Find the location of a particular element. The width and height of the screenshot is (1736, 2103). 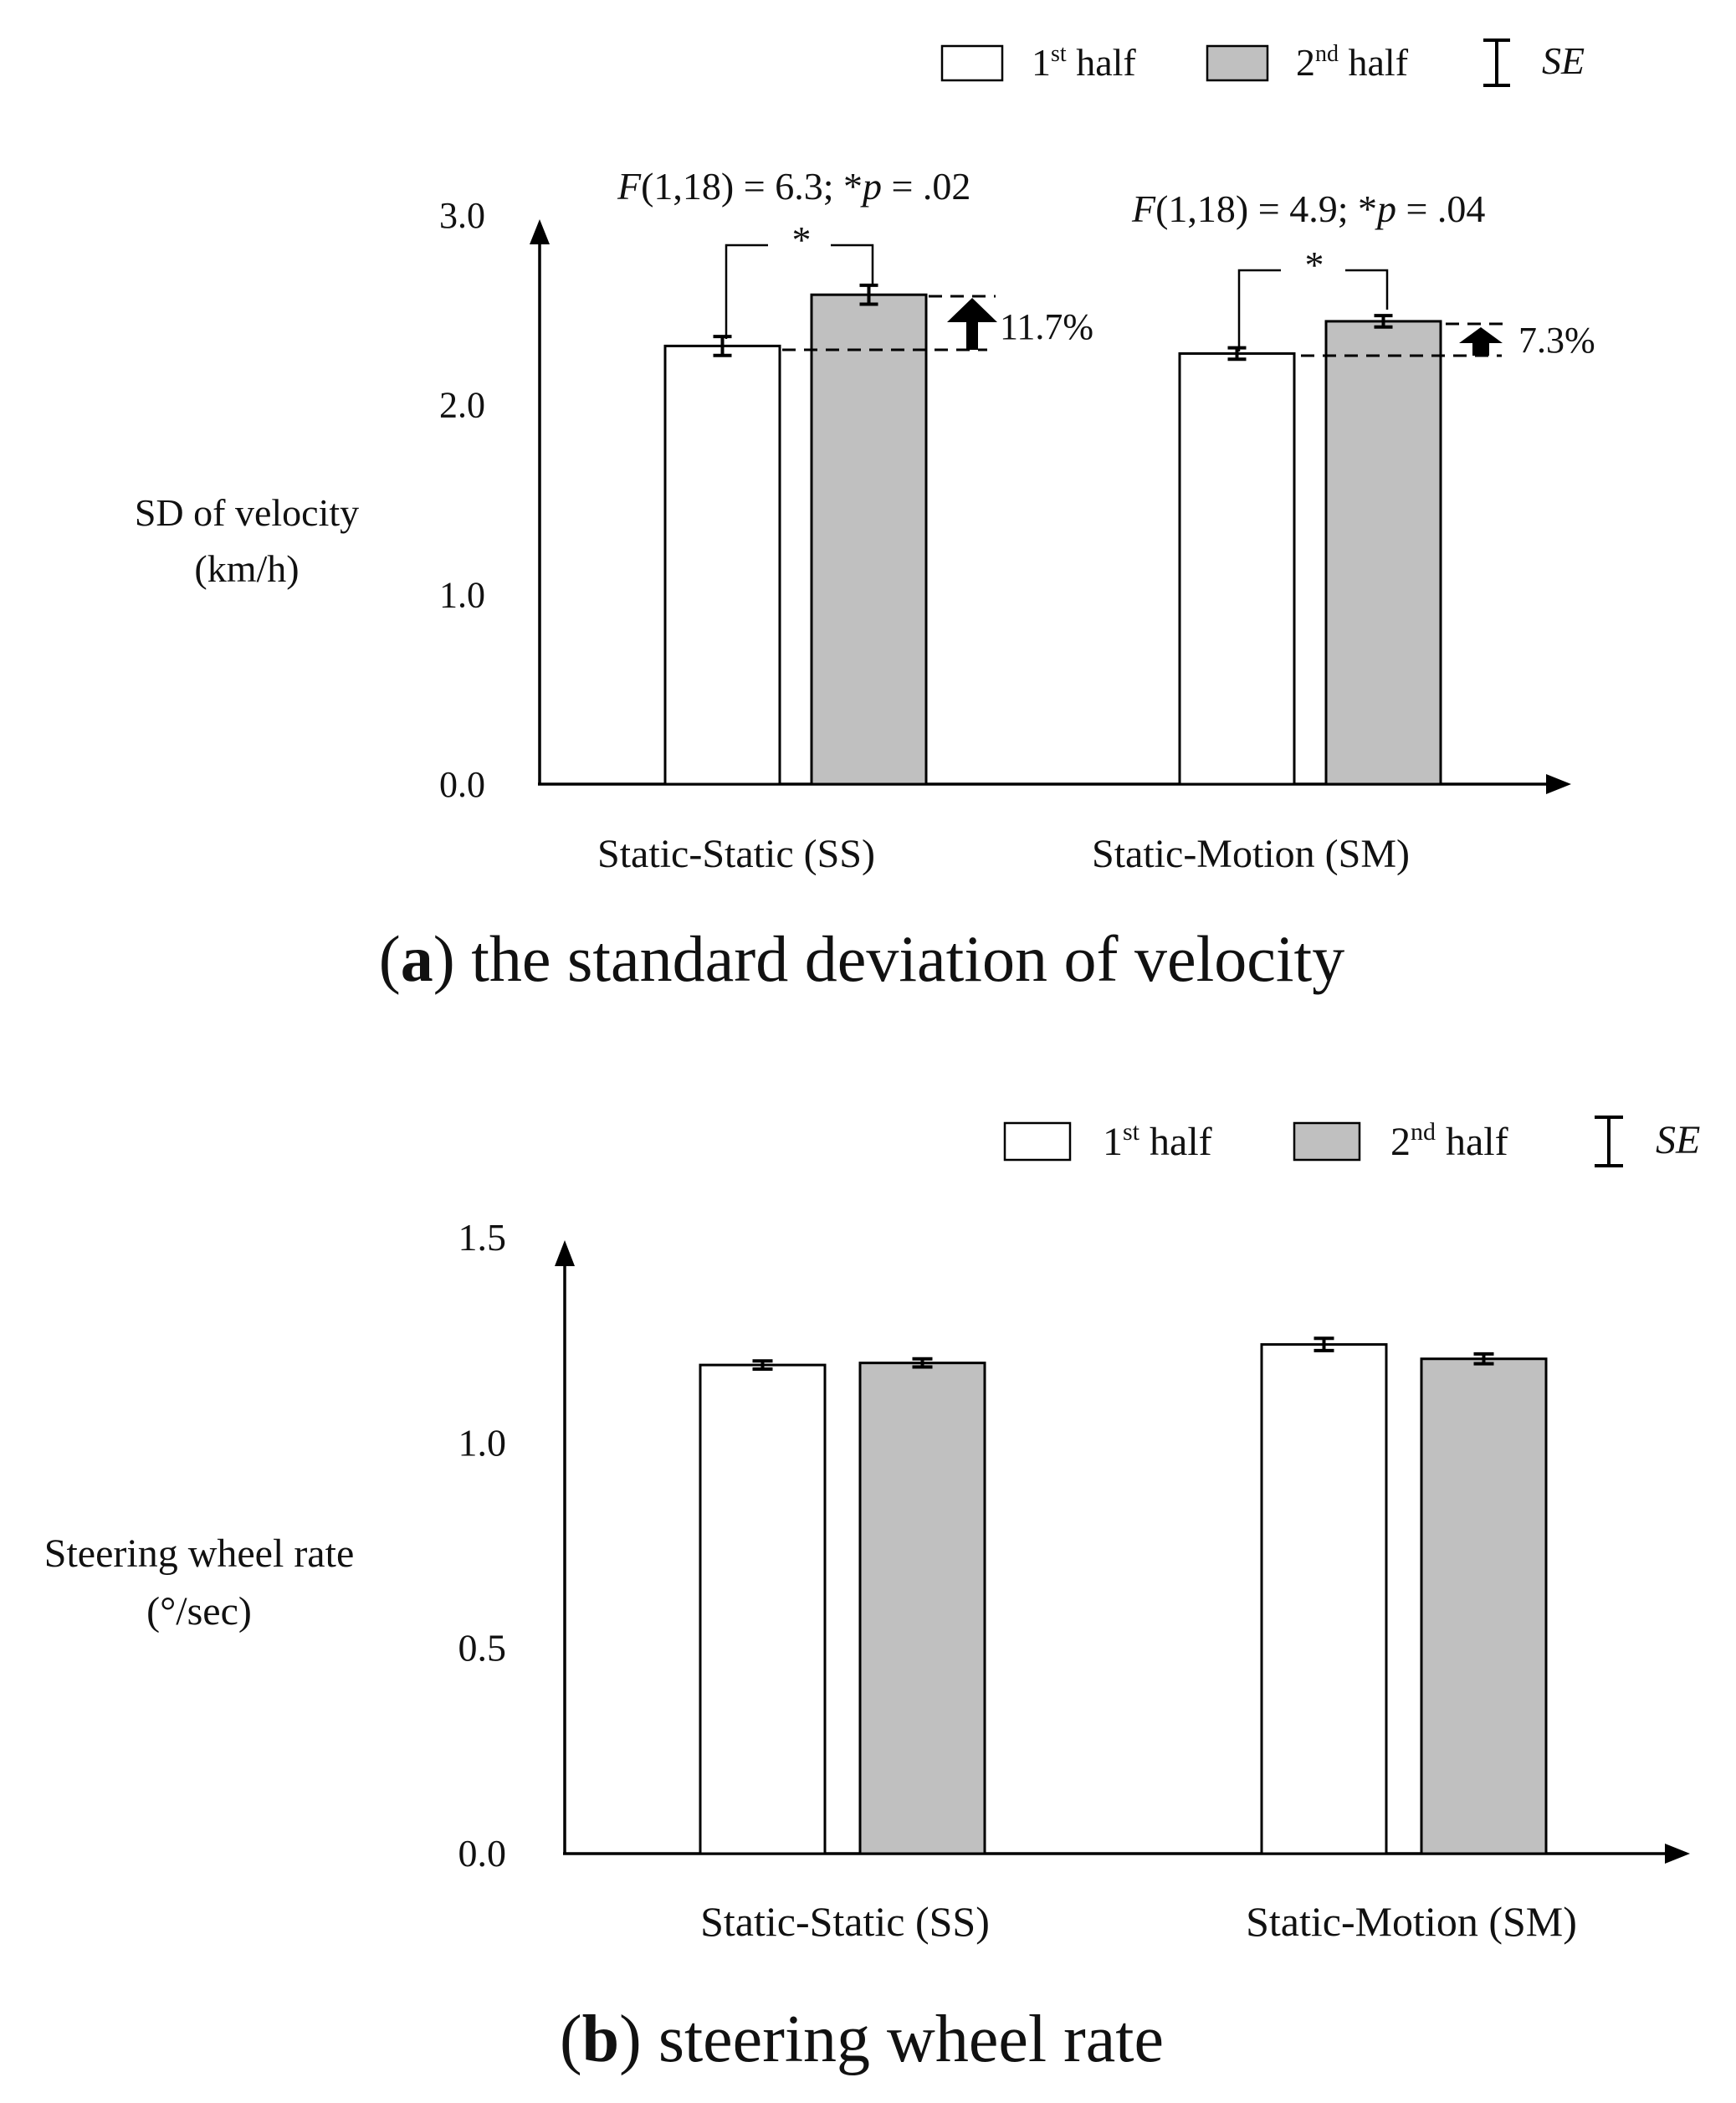

significance-annotation-sm: F(1,18) = 4.9; *p = .04 * 7.3% is located at coordinates (1363, 274).